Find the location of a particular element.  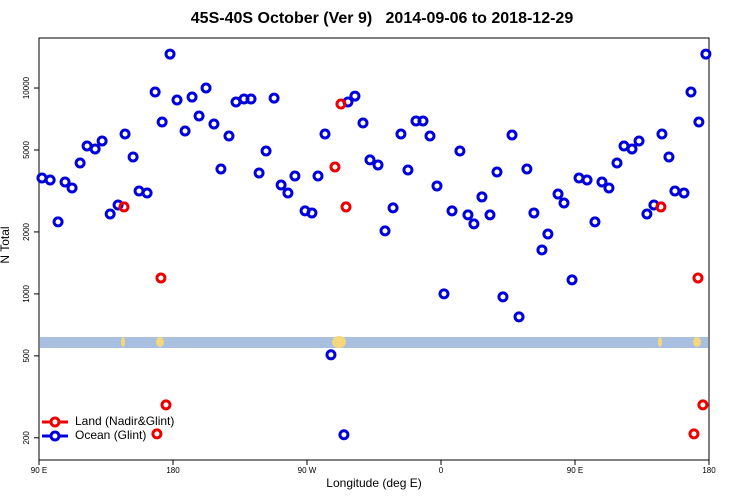

legend-label: Land (Nadir&Glint) is located at coordinates (124, 421).